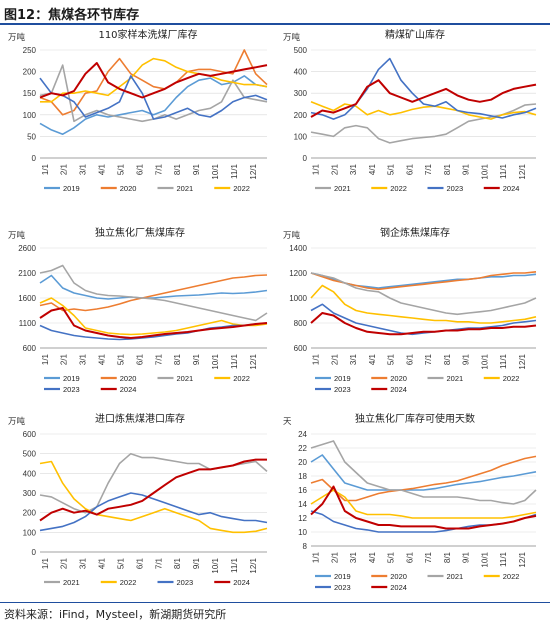 The height and width of the screenshot is (626, 550). Describe the element at coordinates (275, 602) in the screenshot. I see `footer-divider` at that location.